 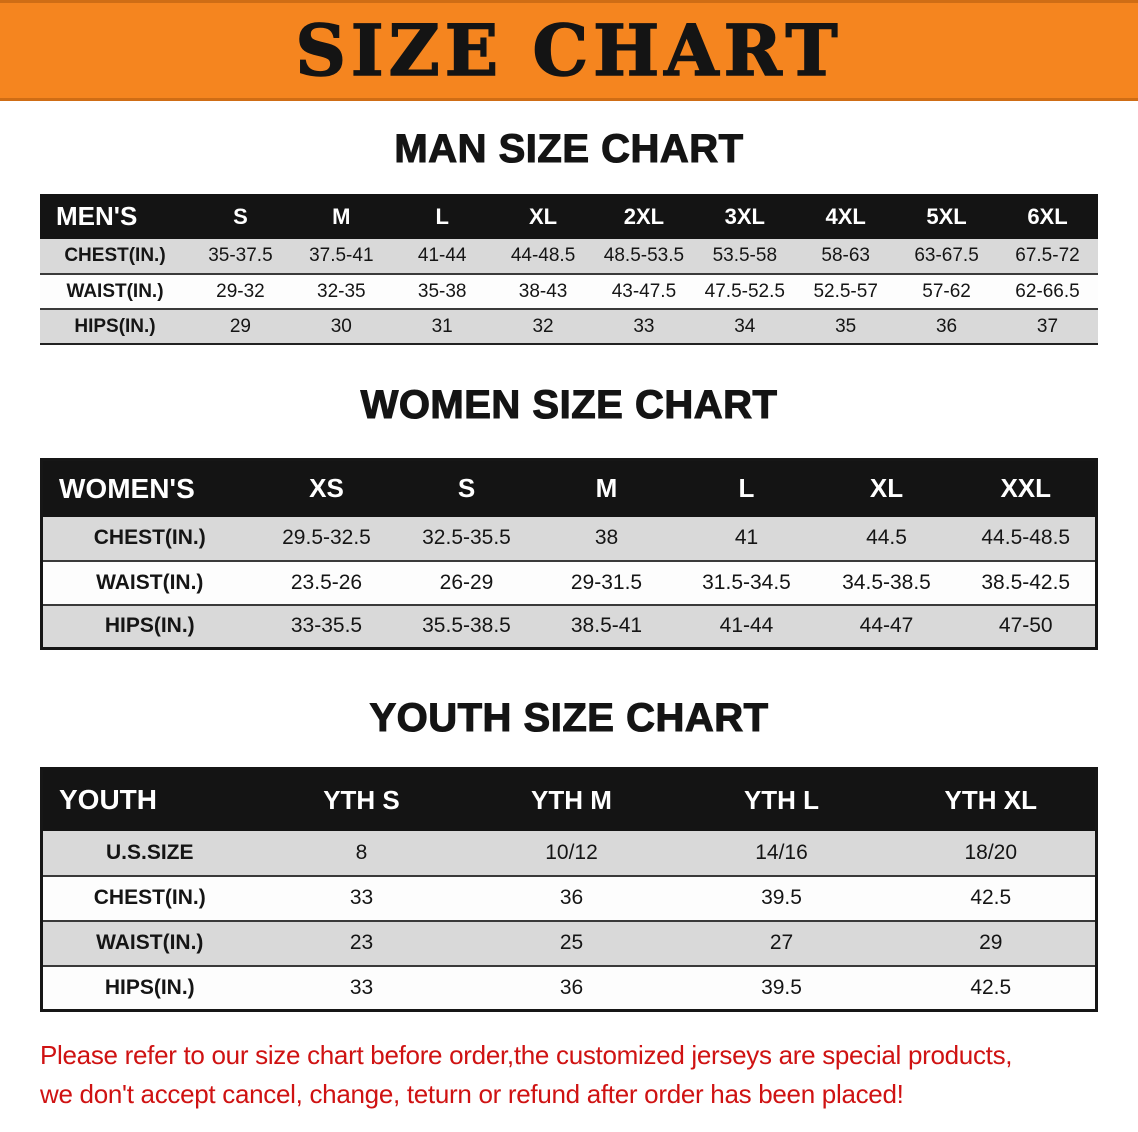 I want to click on size-value-cell: 26-29, so click(x=466, y=582).